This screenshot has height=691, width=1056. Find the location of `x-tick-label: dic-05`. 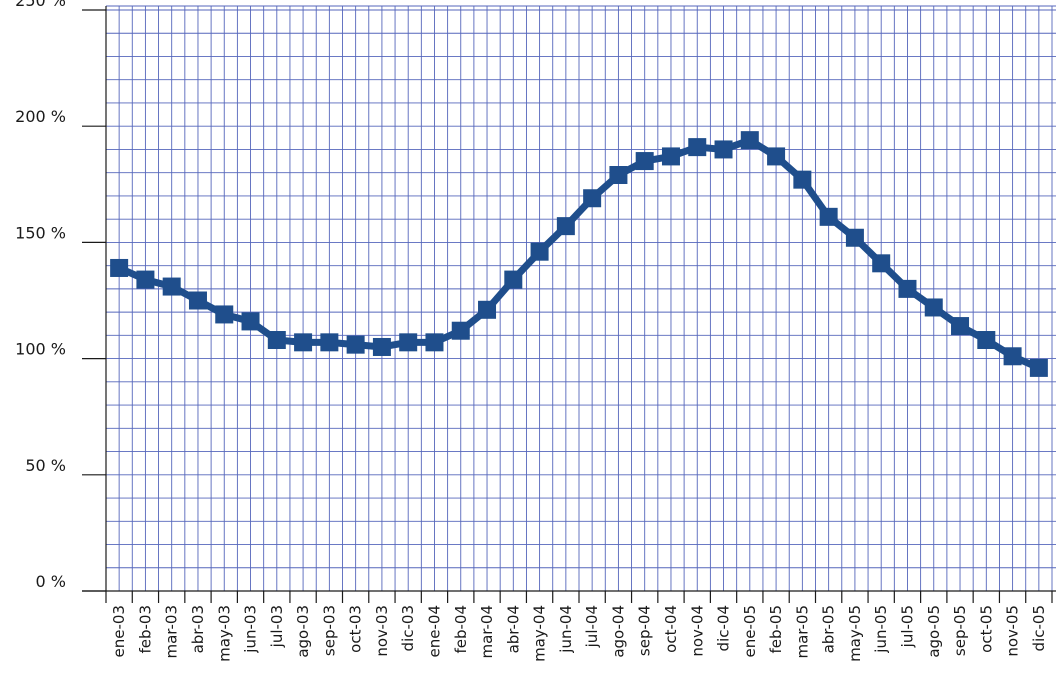

x-tick-label: dic-05 is located at coordinates (1039, 628).